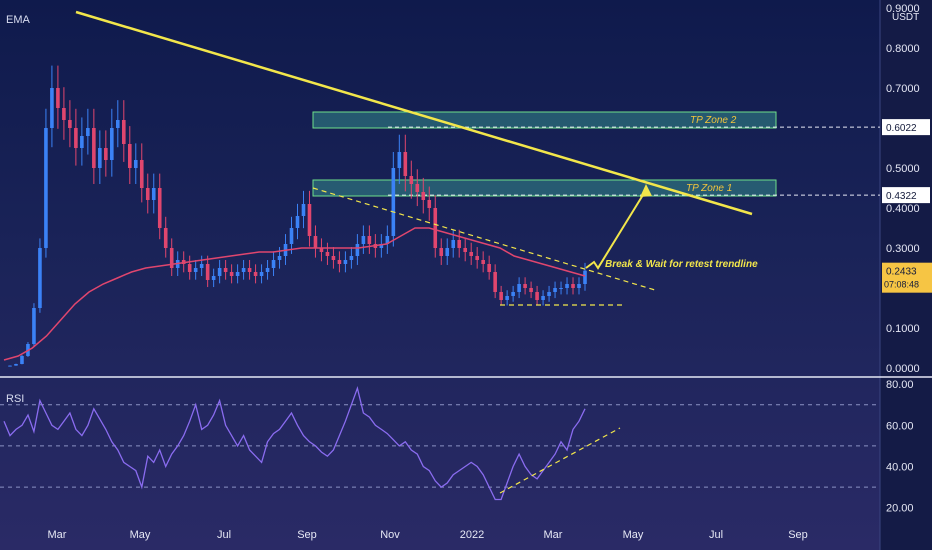 The width and height of the screenshot is (932, 550). I want to click on currency-label: USDT, so click(905, 17).